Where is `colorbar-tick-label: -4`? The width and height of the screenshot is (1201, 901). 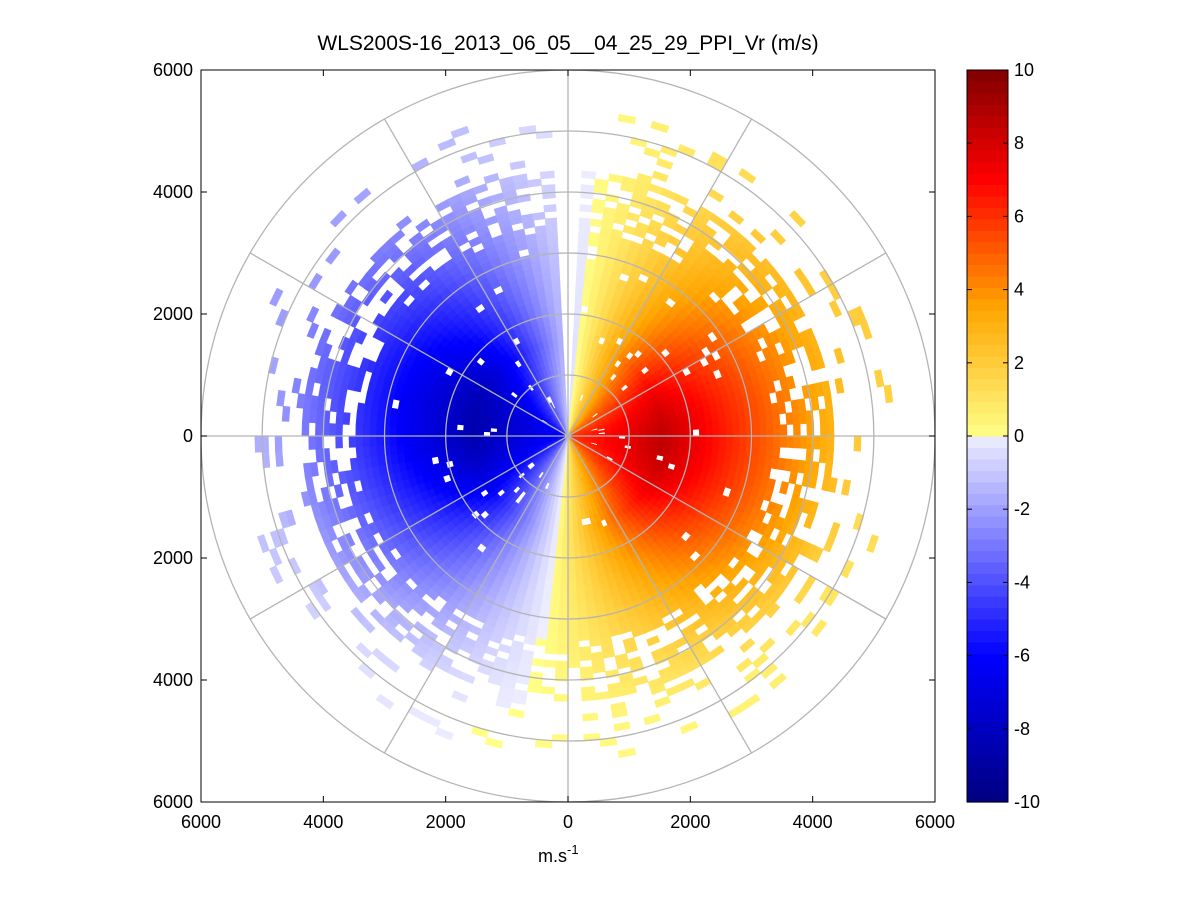 colorbar-tick-label: -4 is located at coordinates (1022, 582).